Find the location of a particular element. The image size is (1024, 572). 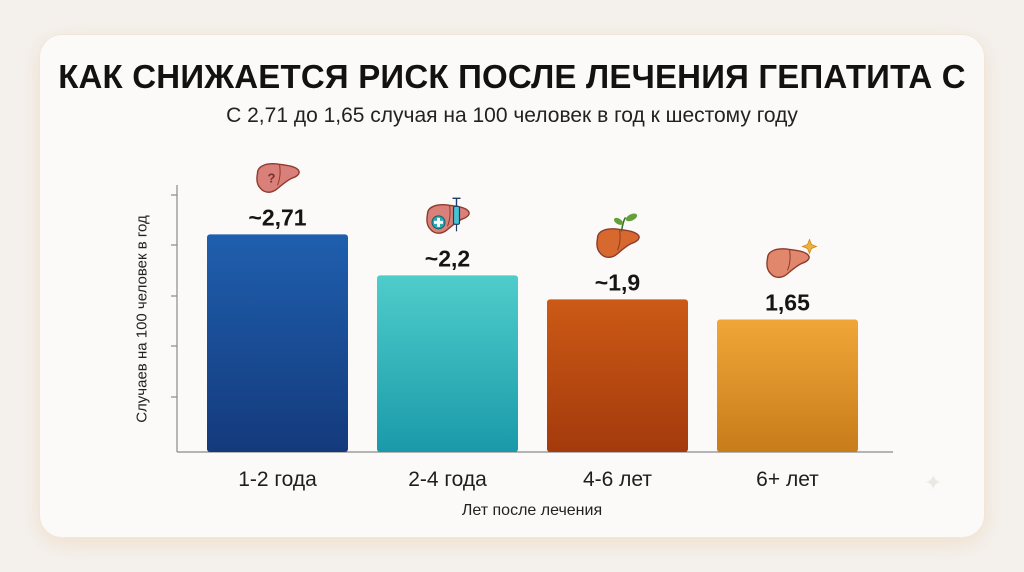

x-tick-label-3: 4-6 лет is located at coordinates (617, 479).